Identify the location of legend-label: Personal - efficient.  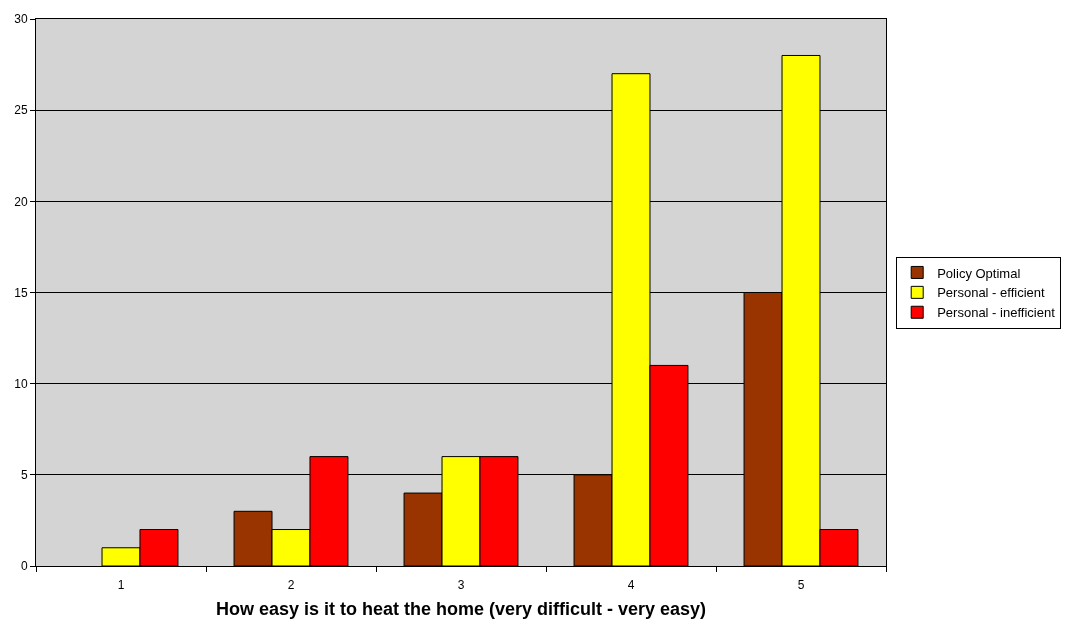
(991, 293).